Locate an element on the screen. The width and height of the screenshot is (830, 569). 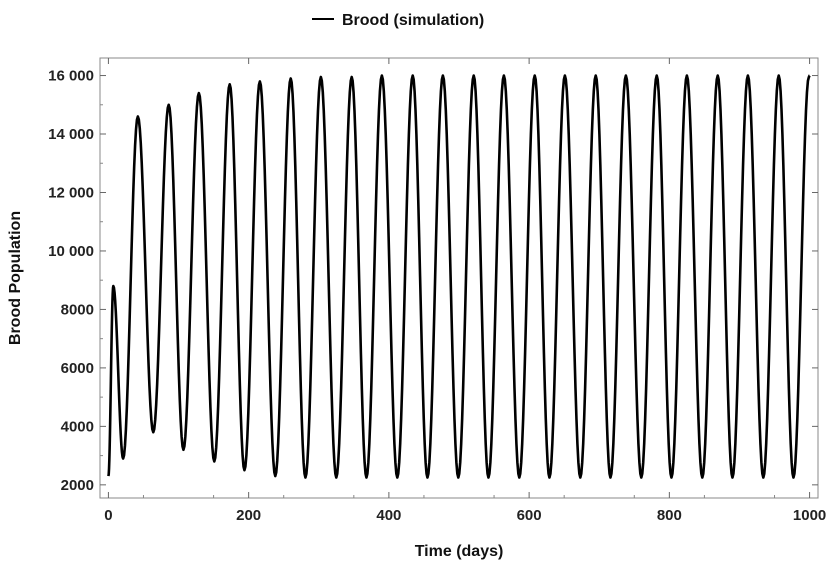
x-tick-label: 0 is located at coordinates (108, 515).